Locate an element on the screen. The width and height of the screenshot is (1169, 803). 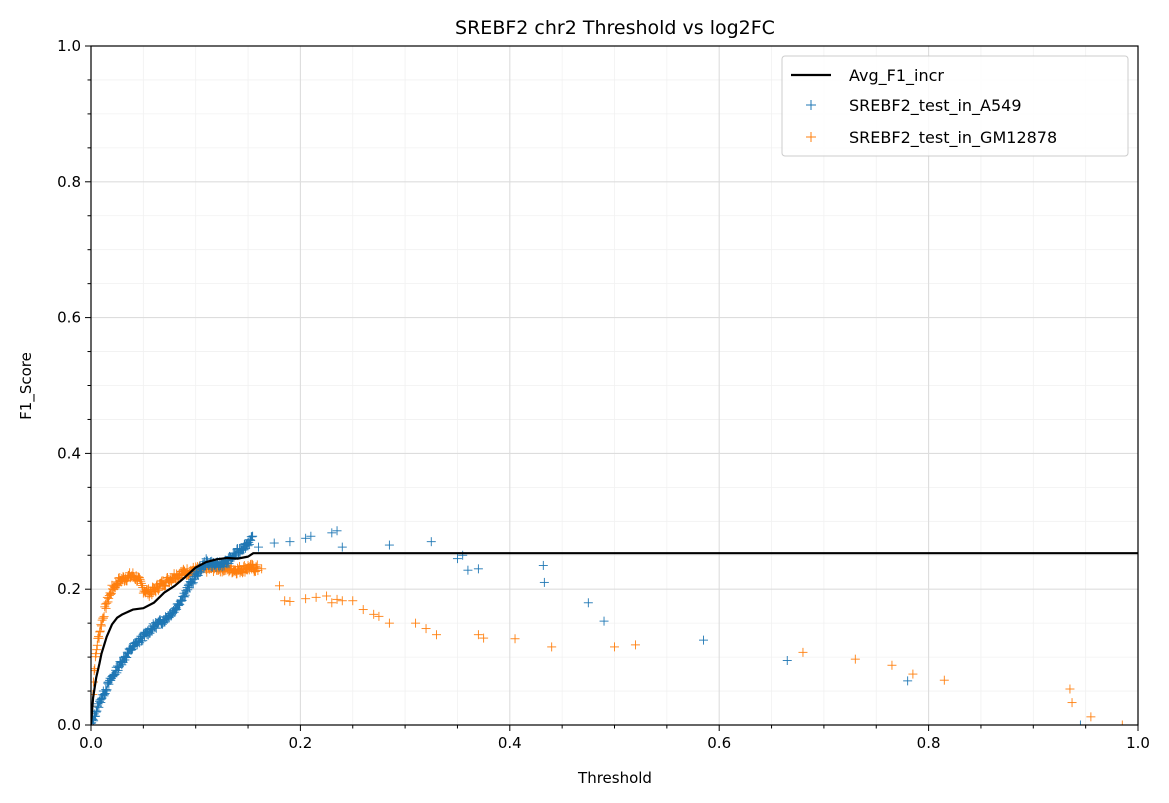
x-tick-label: 0.2 is located at coordinates (300, 743).